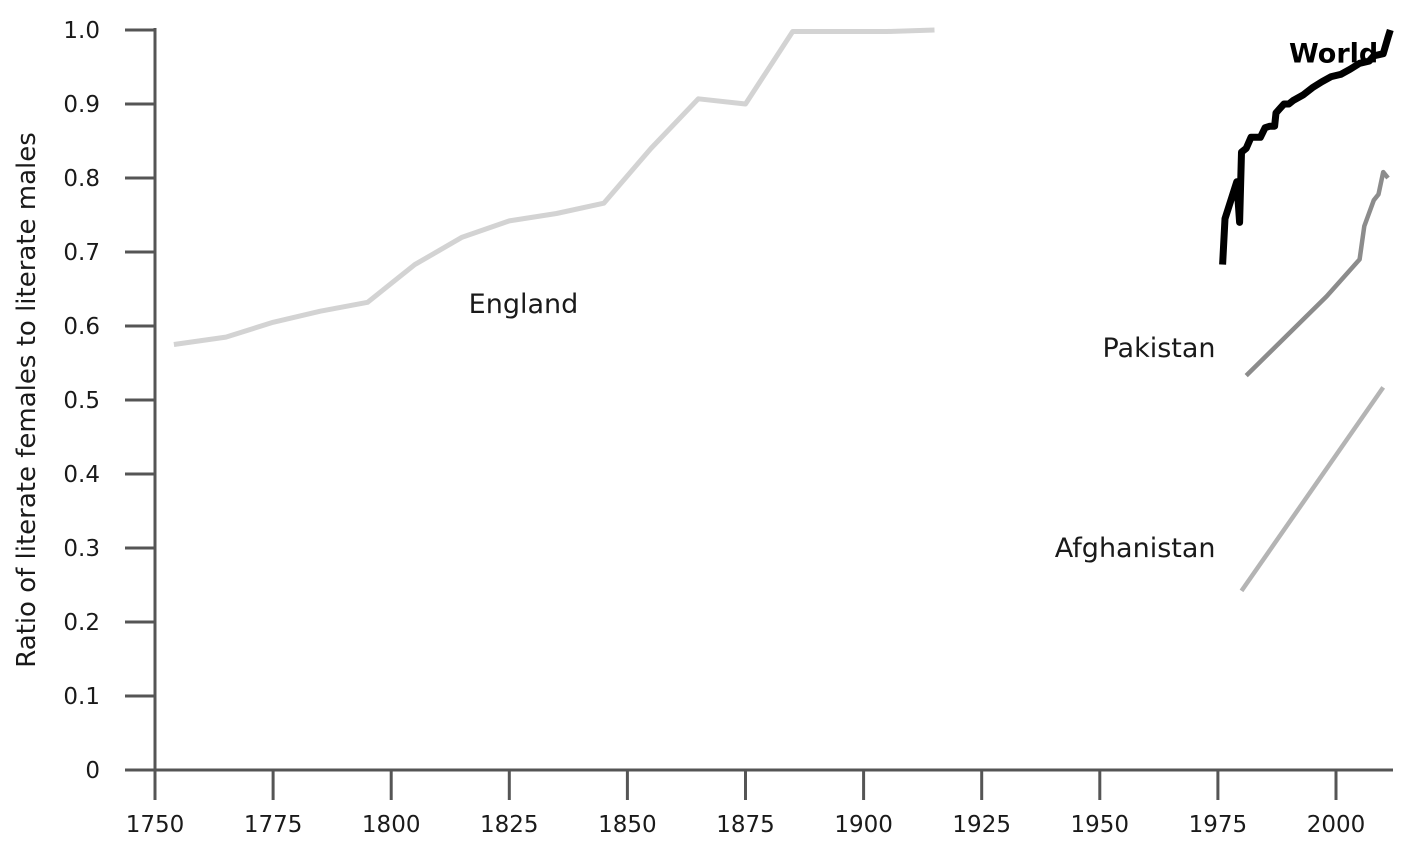 This screenshot has width=1412, height=848. I want to click on x-tick-label: 2000, so click(1336, 825).